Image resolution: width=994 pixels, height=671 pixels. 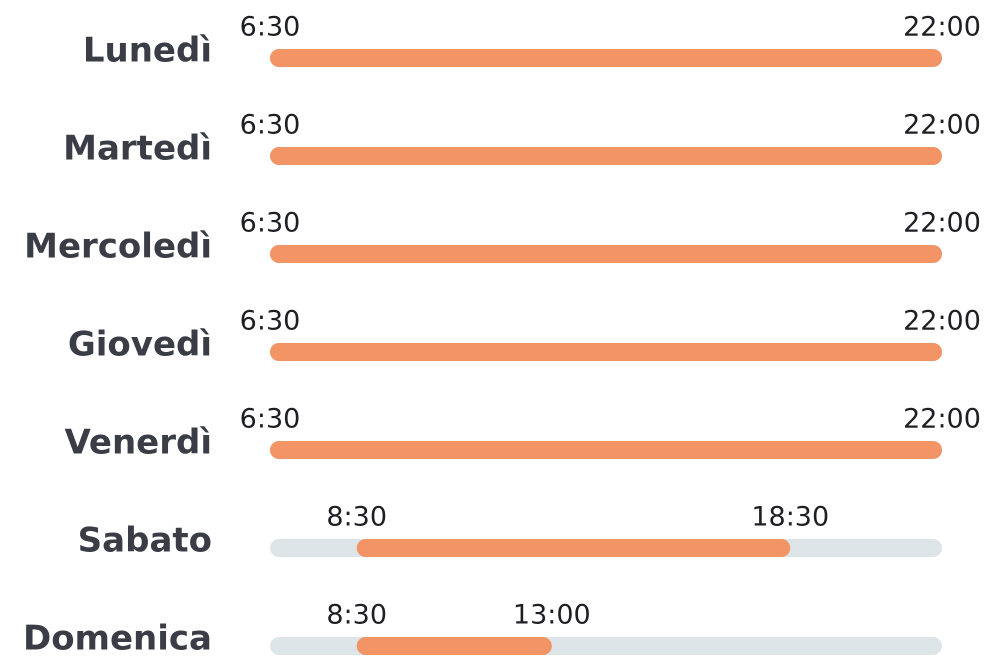 What do you see at coordinates (790, 517) in the screenshot?
I see `close-time: 18:30` at bounding box center [790, 517].